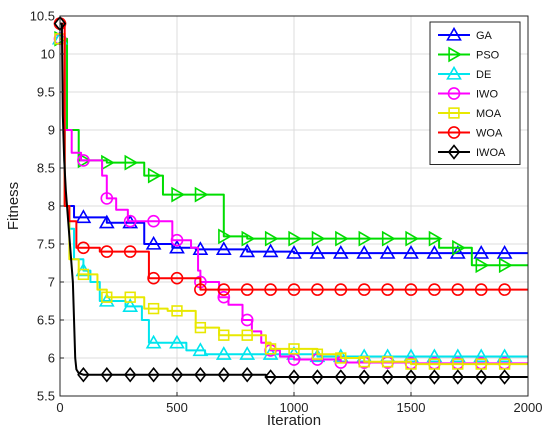 Image resolution: width=550 pixels, height=432 pixels. What do you see at coordinates (48, 54) in the screenshot?
I see `y-tick-label: 10` at bounding box center [48, 54].